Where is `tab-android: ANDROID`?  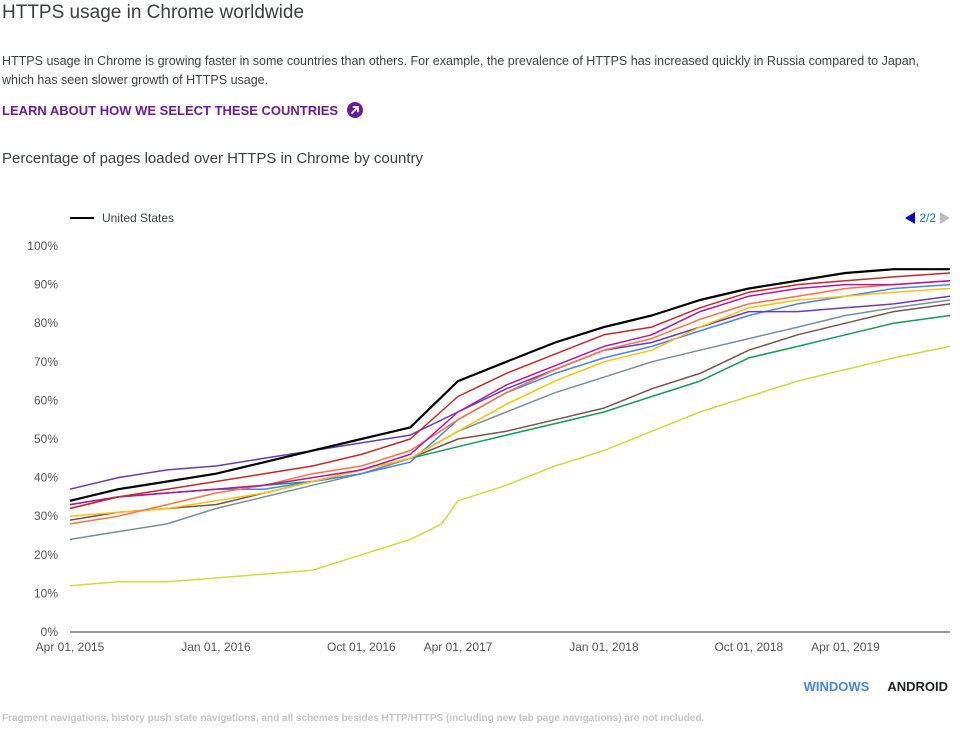
tab-android: ANDROID is located at coordinates (917, 686).